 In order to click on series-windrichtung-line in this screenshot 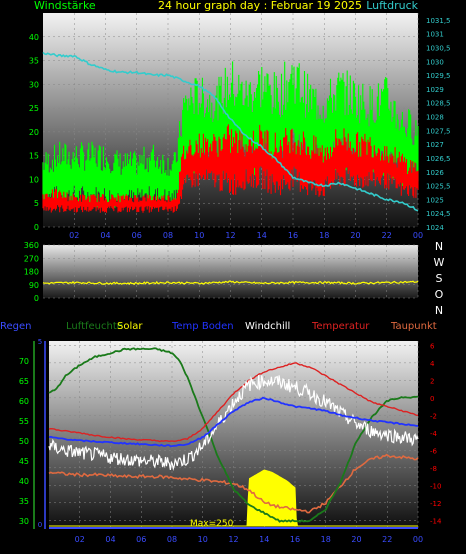, I will do `click(230, 282)`.